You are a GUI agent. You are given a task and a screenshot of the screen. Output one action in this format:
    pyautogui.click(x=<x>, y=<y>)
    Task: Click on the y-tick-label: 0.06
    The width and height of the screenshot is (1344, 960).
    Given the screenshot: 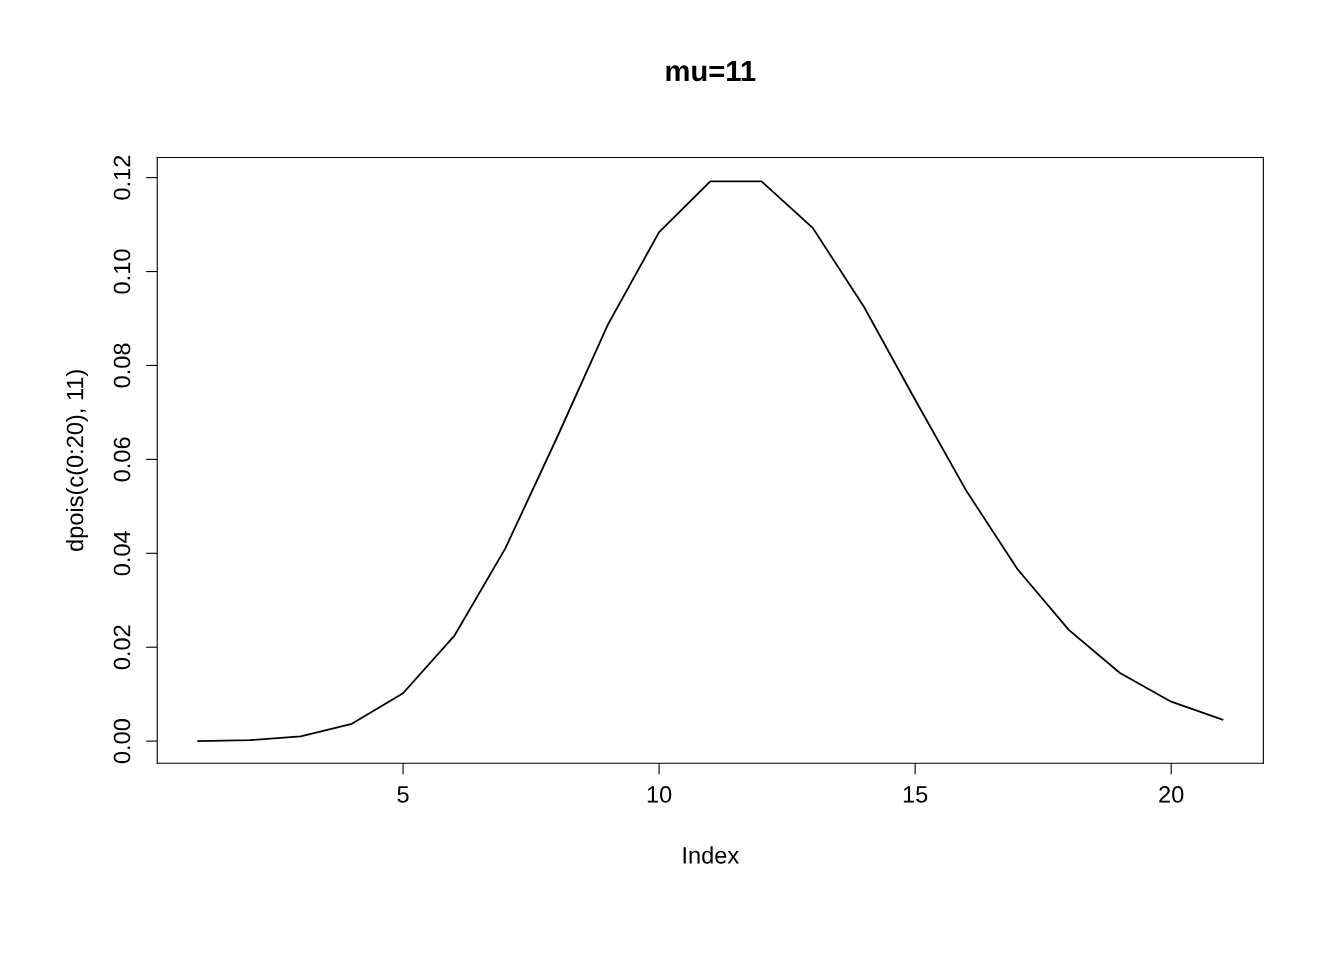 What is the action you would take?
    pyautogui.click(x=122, y=459)
    